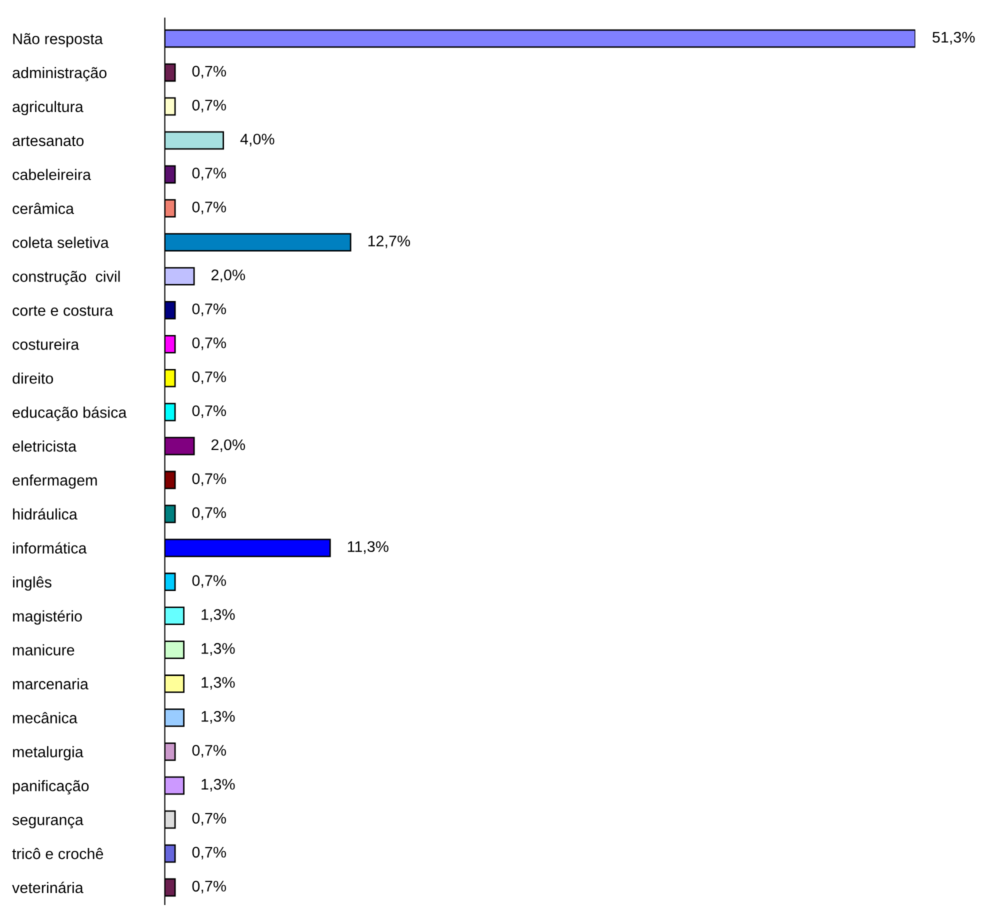 The height and width of the screenshot is (909, 981). What do you see at coordinates (44, 446) in the screenshot?
I see `y-tick-label: eletricista` at bounding box center [44, 446].